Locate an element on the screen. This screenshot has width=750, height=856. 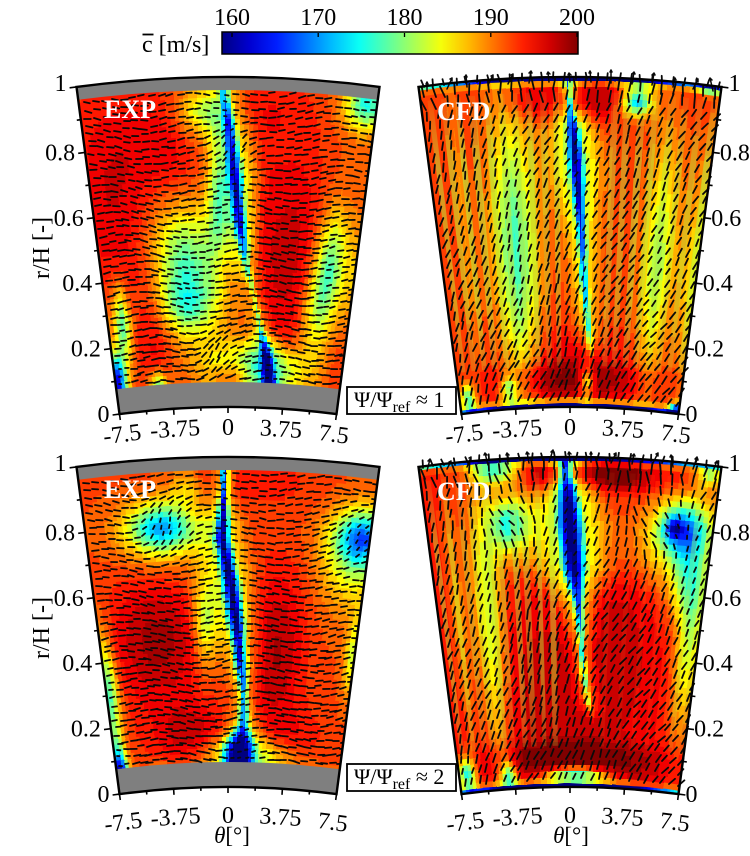
svg-text: Ψ/Ψref ≈ 1 is located at coordinates (399, 401).